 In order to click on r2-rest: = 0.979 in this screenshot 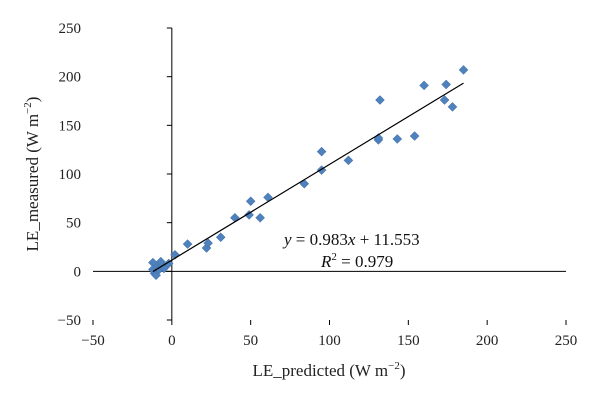, I will do `click(365, 261)`.